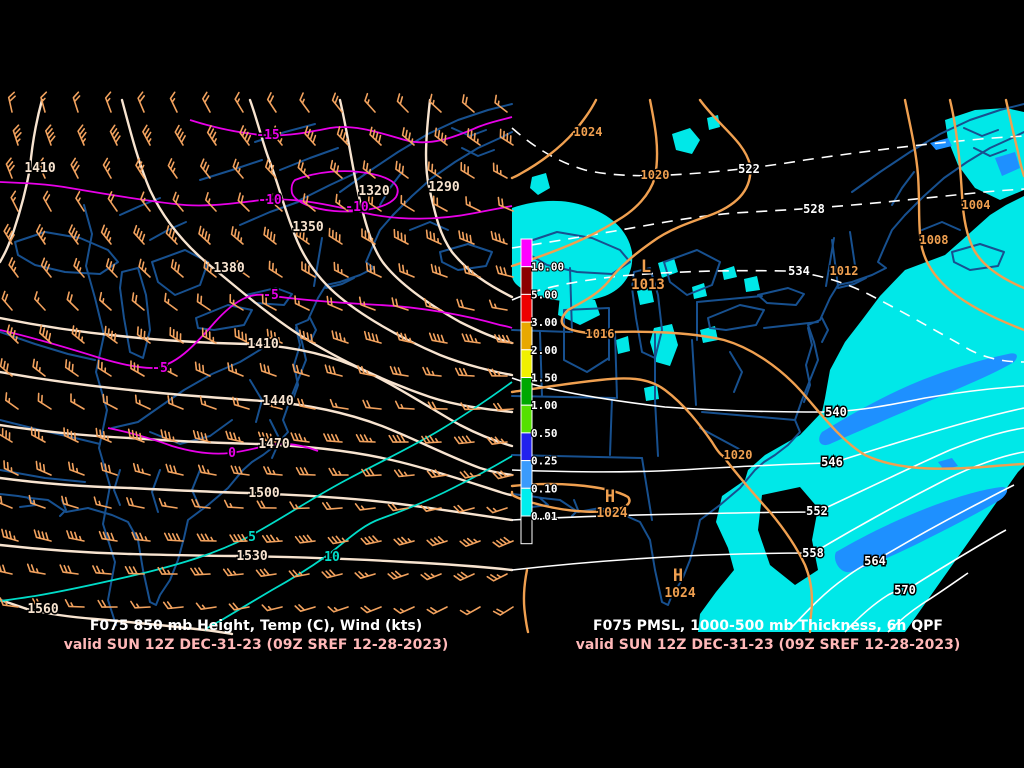  What do you see at coordinates (160, 368) in the screenshot?
I see `temperature-label: -5` at bounding box center [160, 368].